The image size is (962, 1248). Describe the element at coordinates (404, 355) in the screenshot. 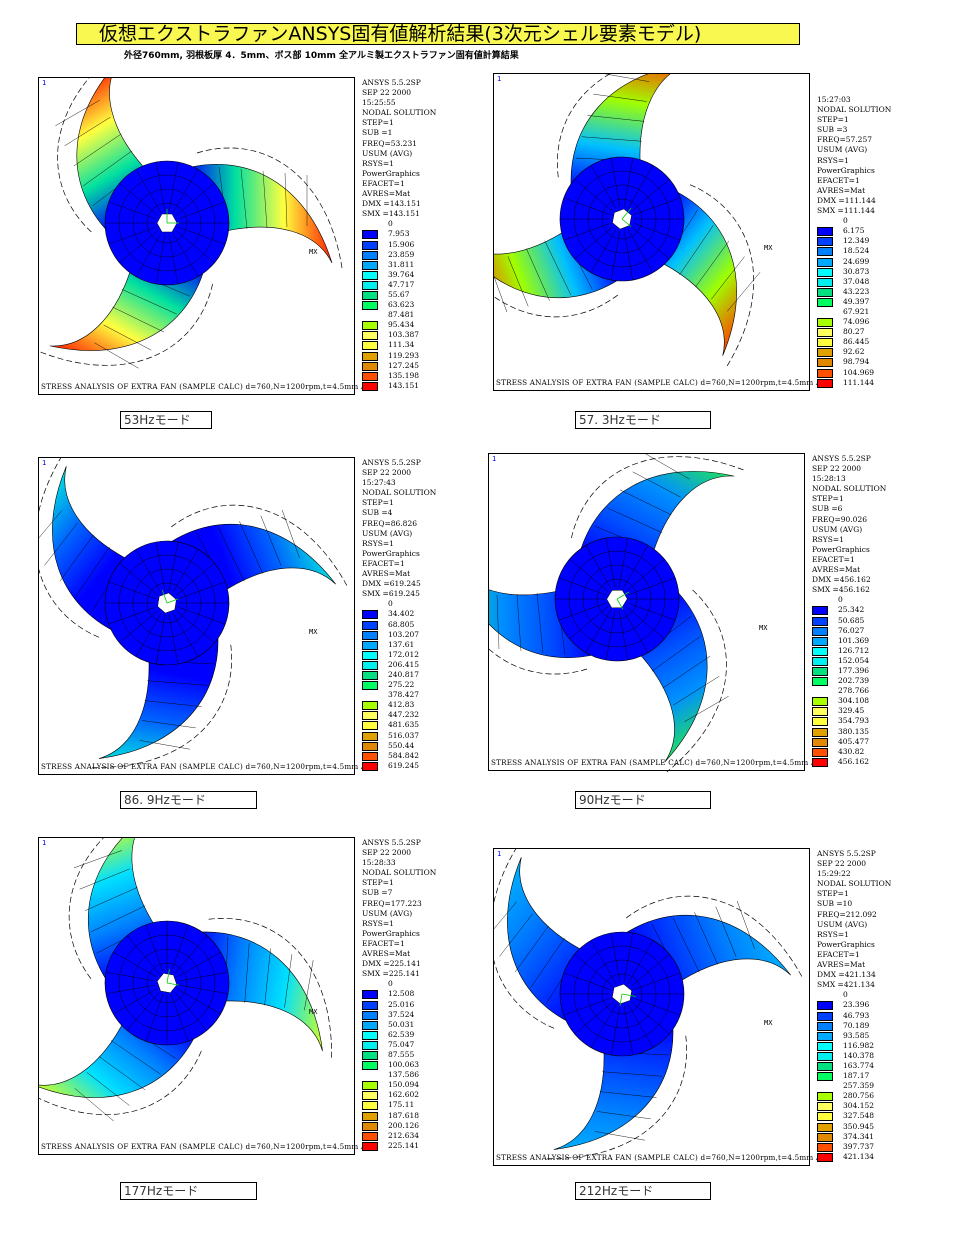

I see `legend-value: 119.293` at that location.